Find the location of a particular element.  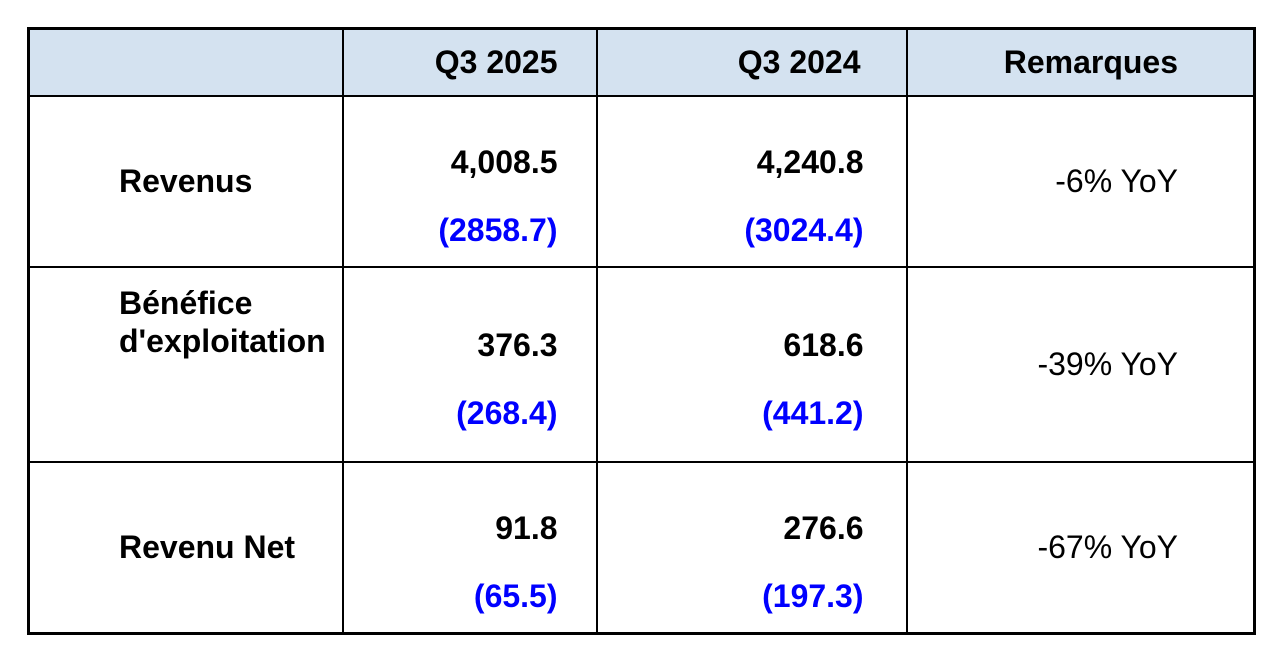

value-primary: 376.3 is located at coordinates (517, 345).